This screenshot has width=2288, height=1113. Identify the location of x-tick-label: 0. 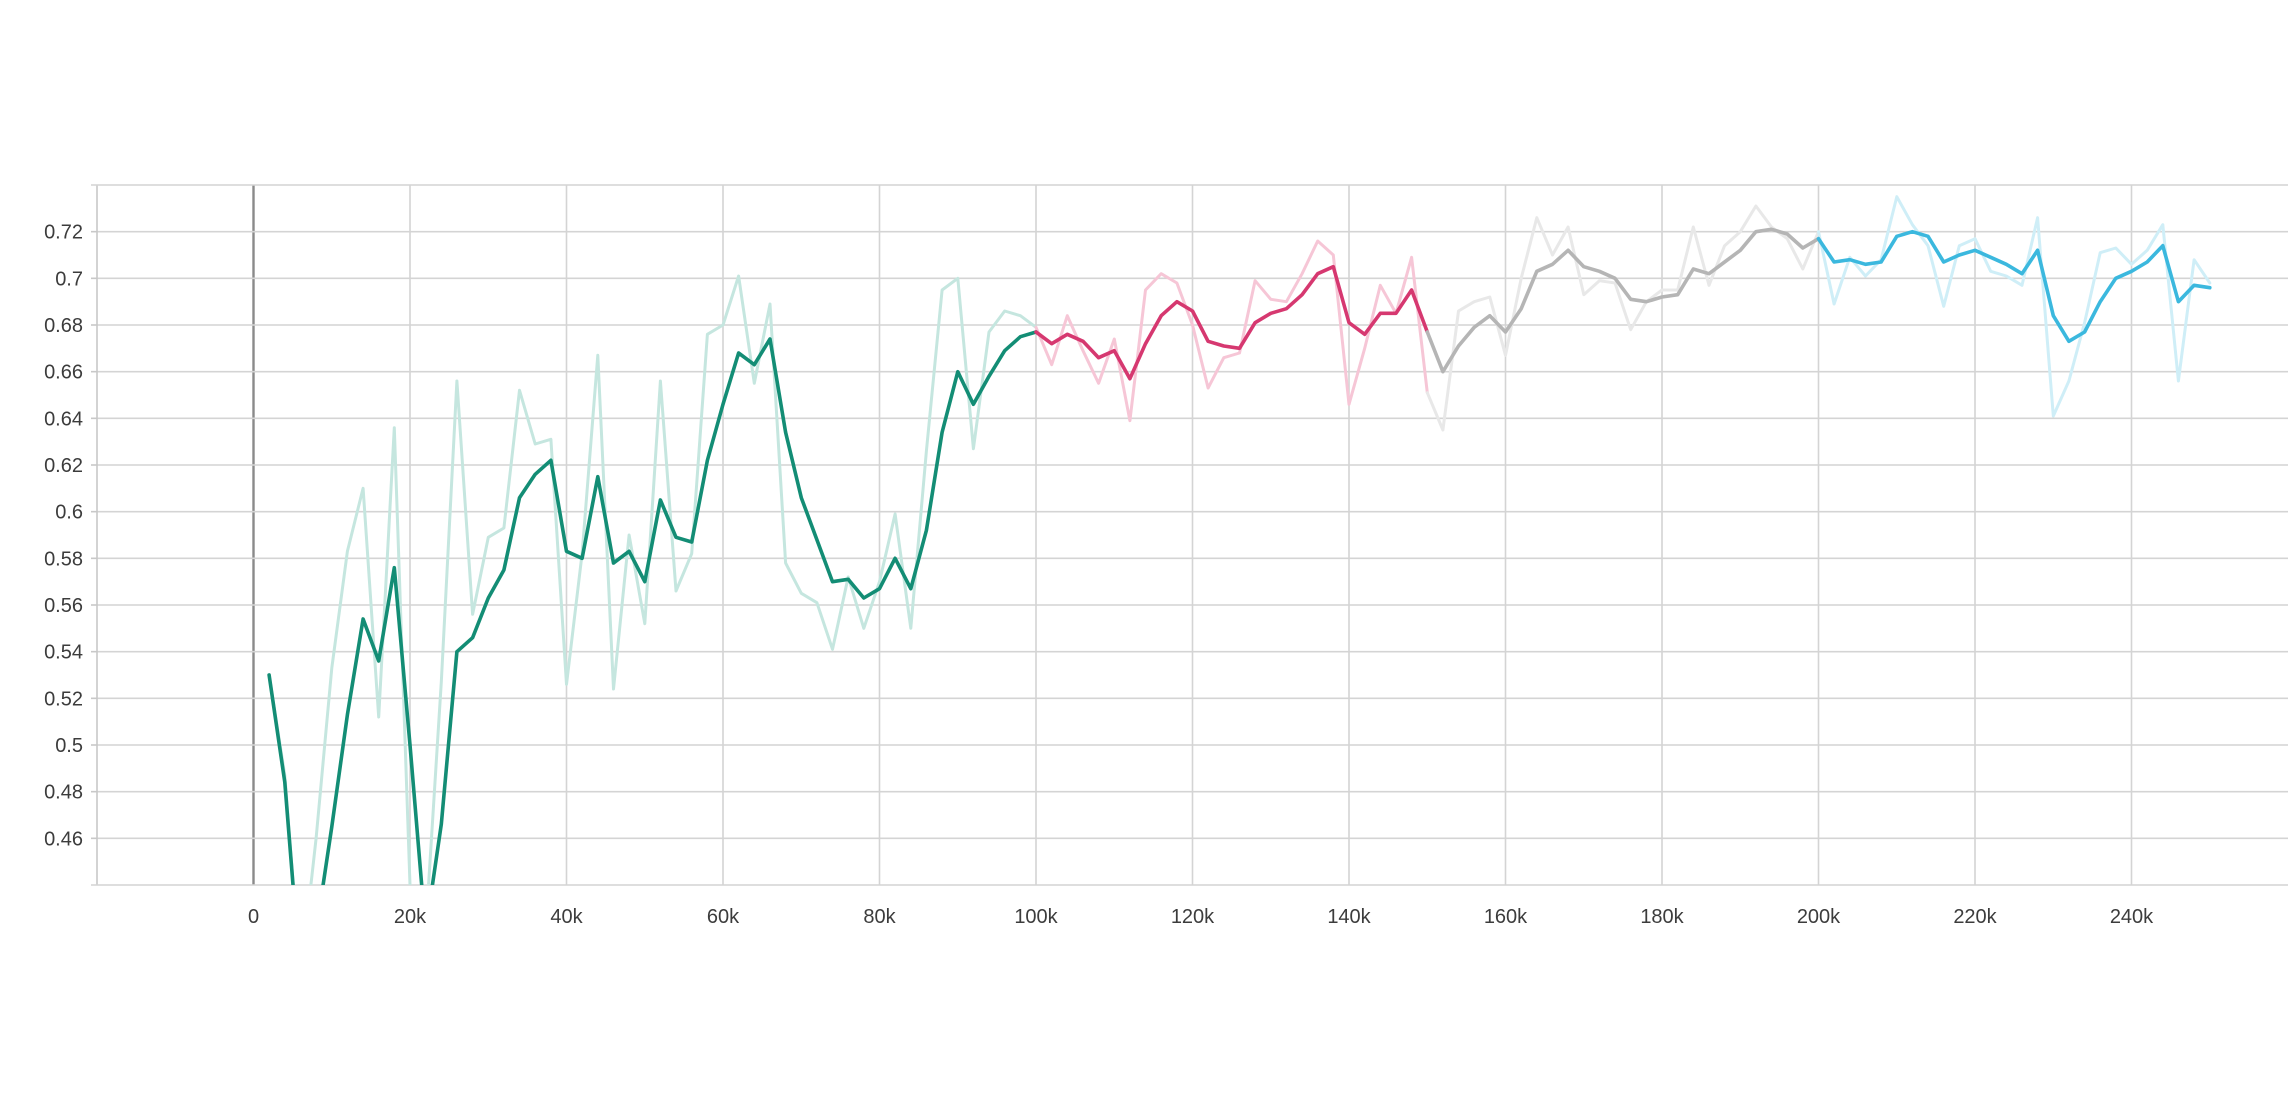
(253, 917).